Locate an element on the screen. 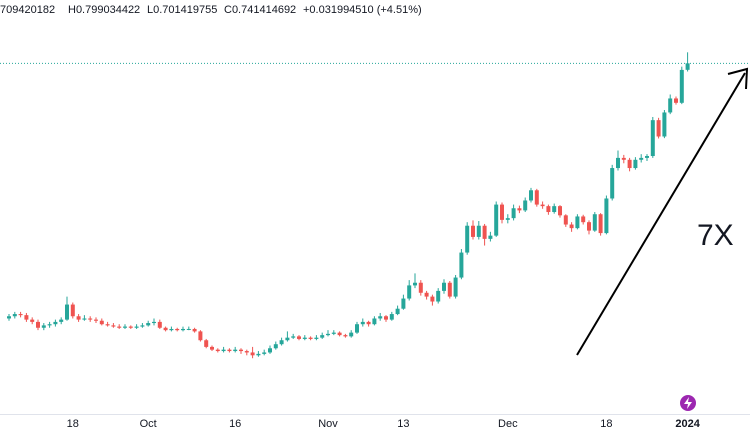 The image size is (750, 430). arrow-line is located at coordinates (661, 214).